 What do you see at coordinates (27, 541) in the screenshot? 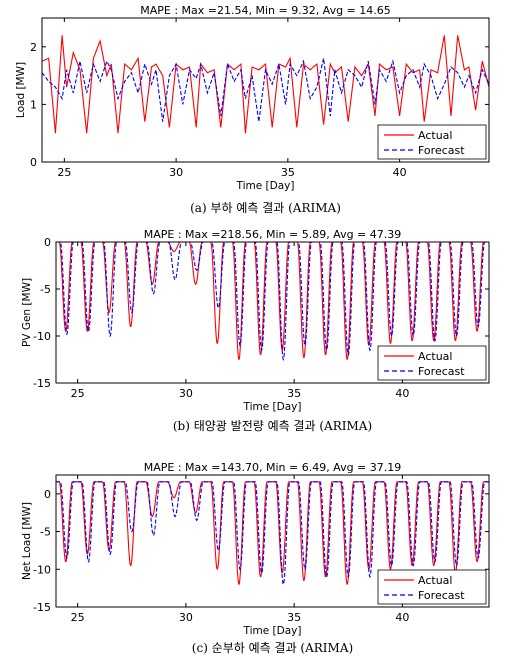
I see `y-axis-label: Net Load [MW]` at bounding box center [27, 541].